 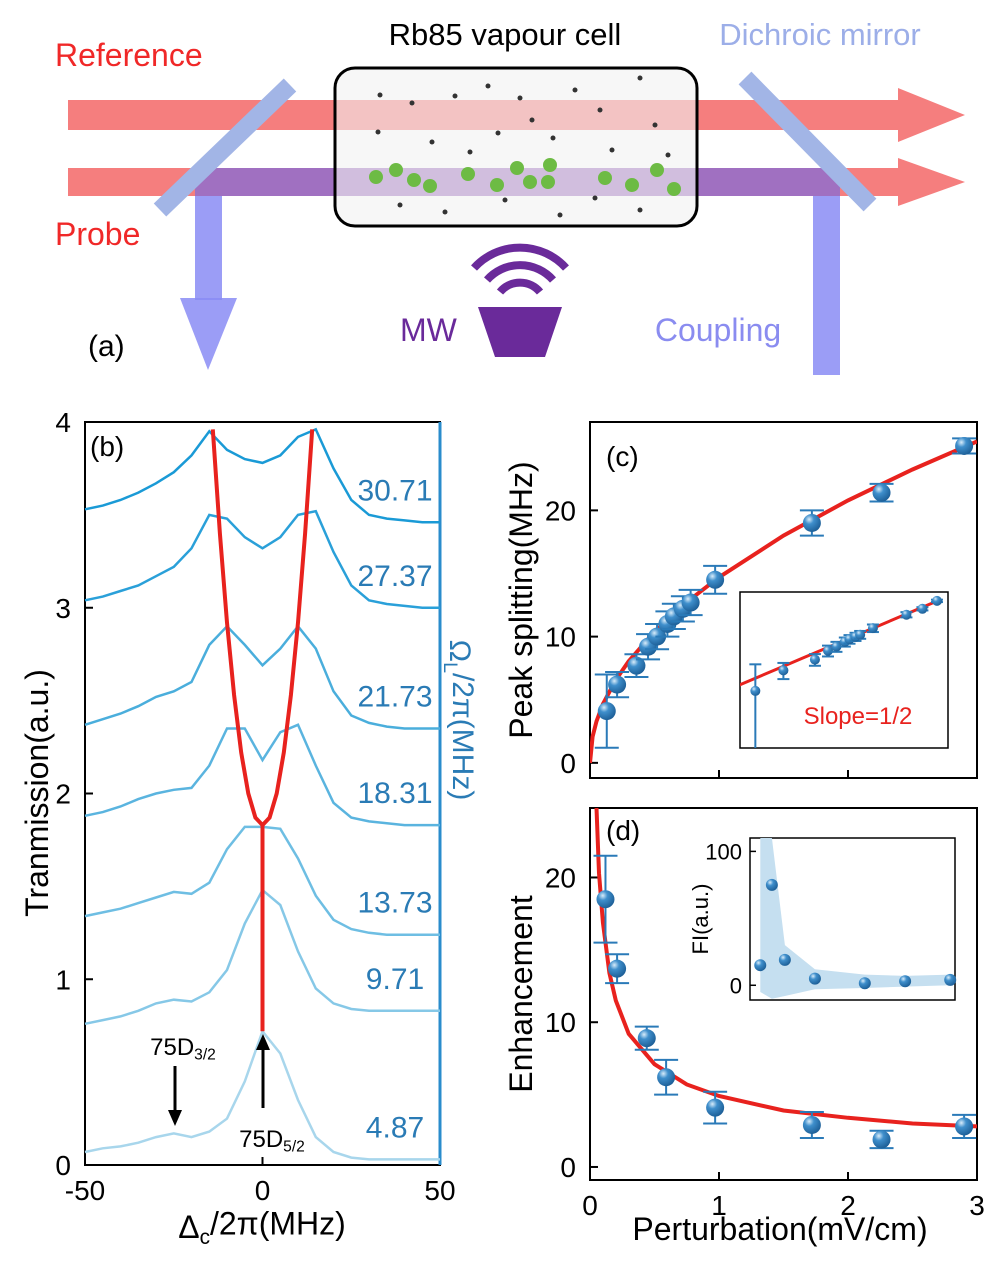 What do you see at coordinates (931, 182) in the screenshot?
I see `probe-arrow` at bounding box center [931, 182].